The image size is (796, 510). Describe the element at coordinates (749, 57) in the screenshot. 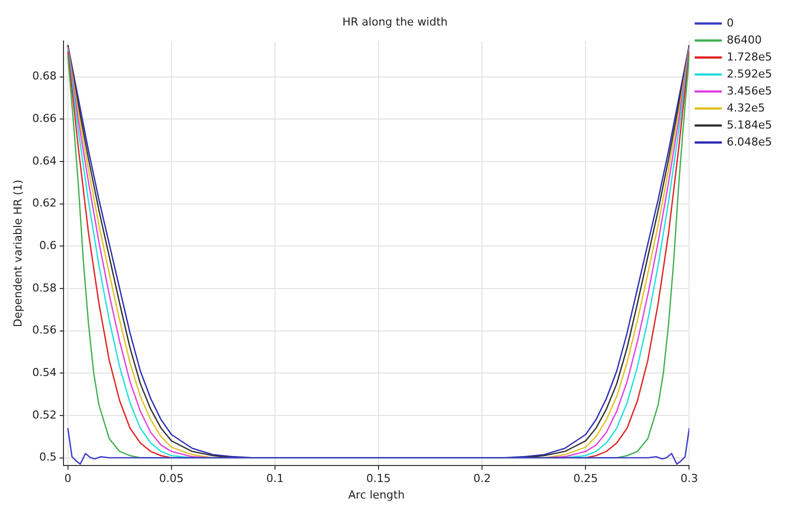

I see `legend-label: 1.728e5` at that location.